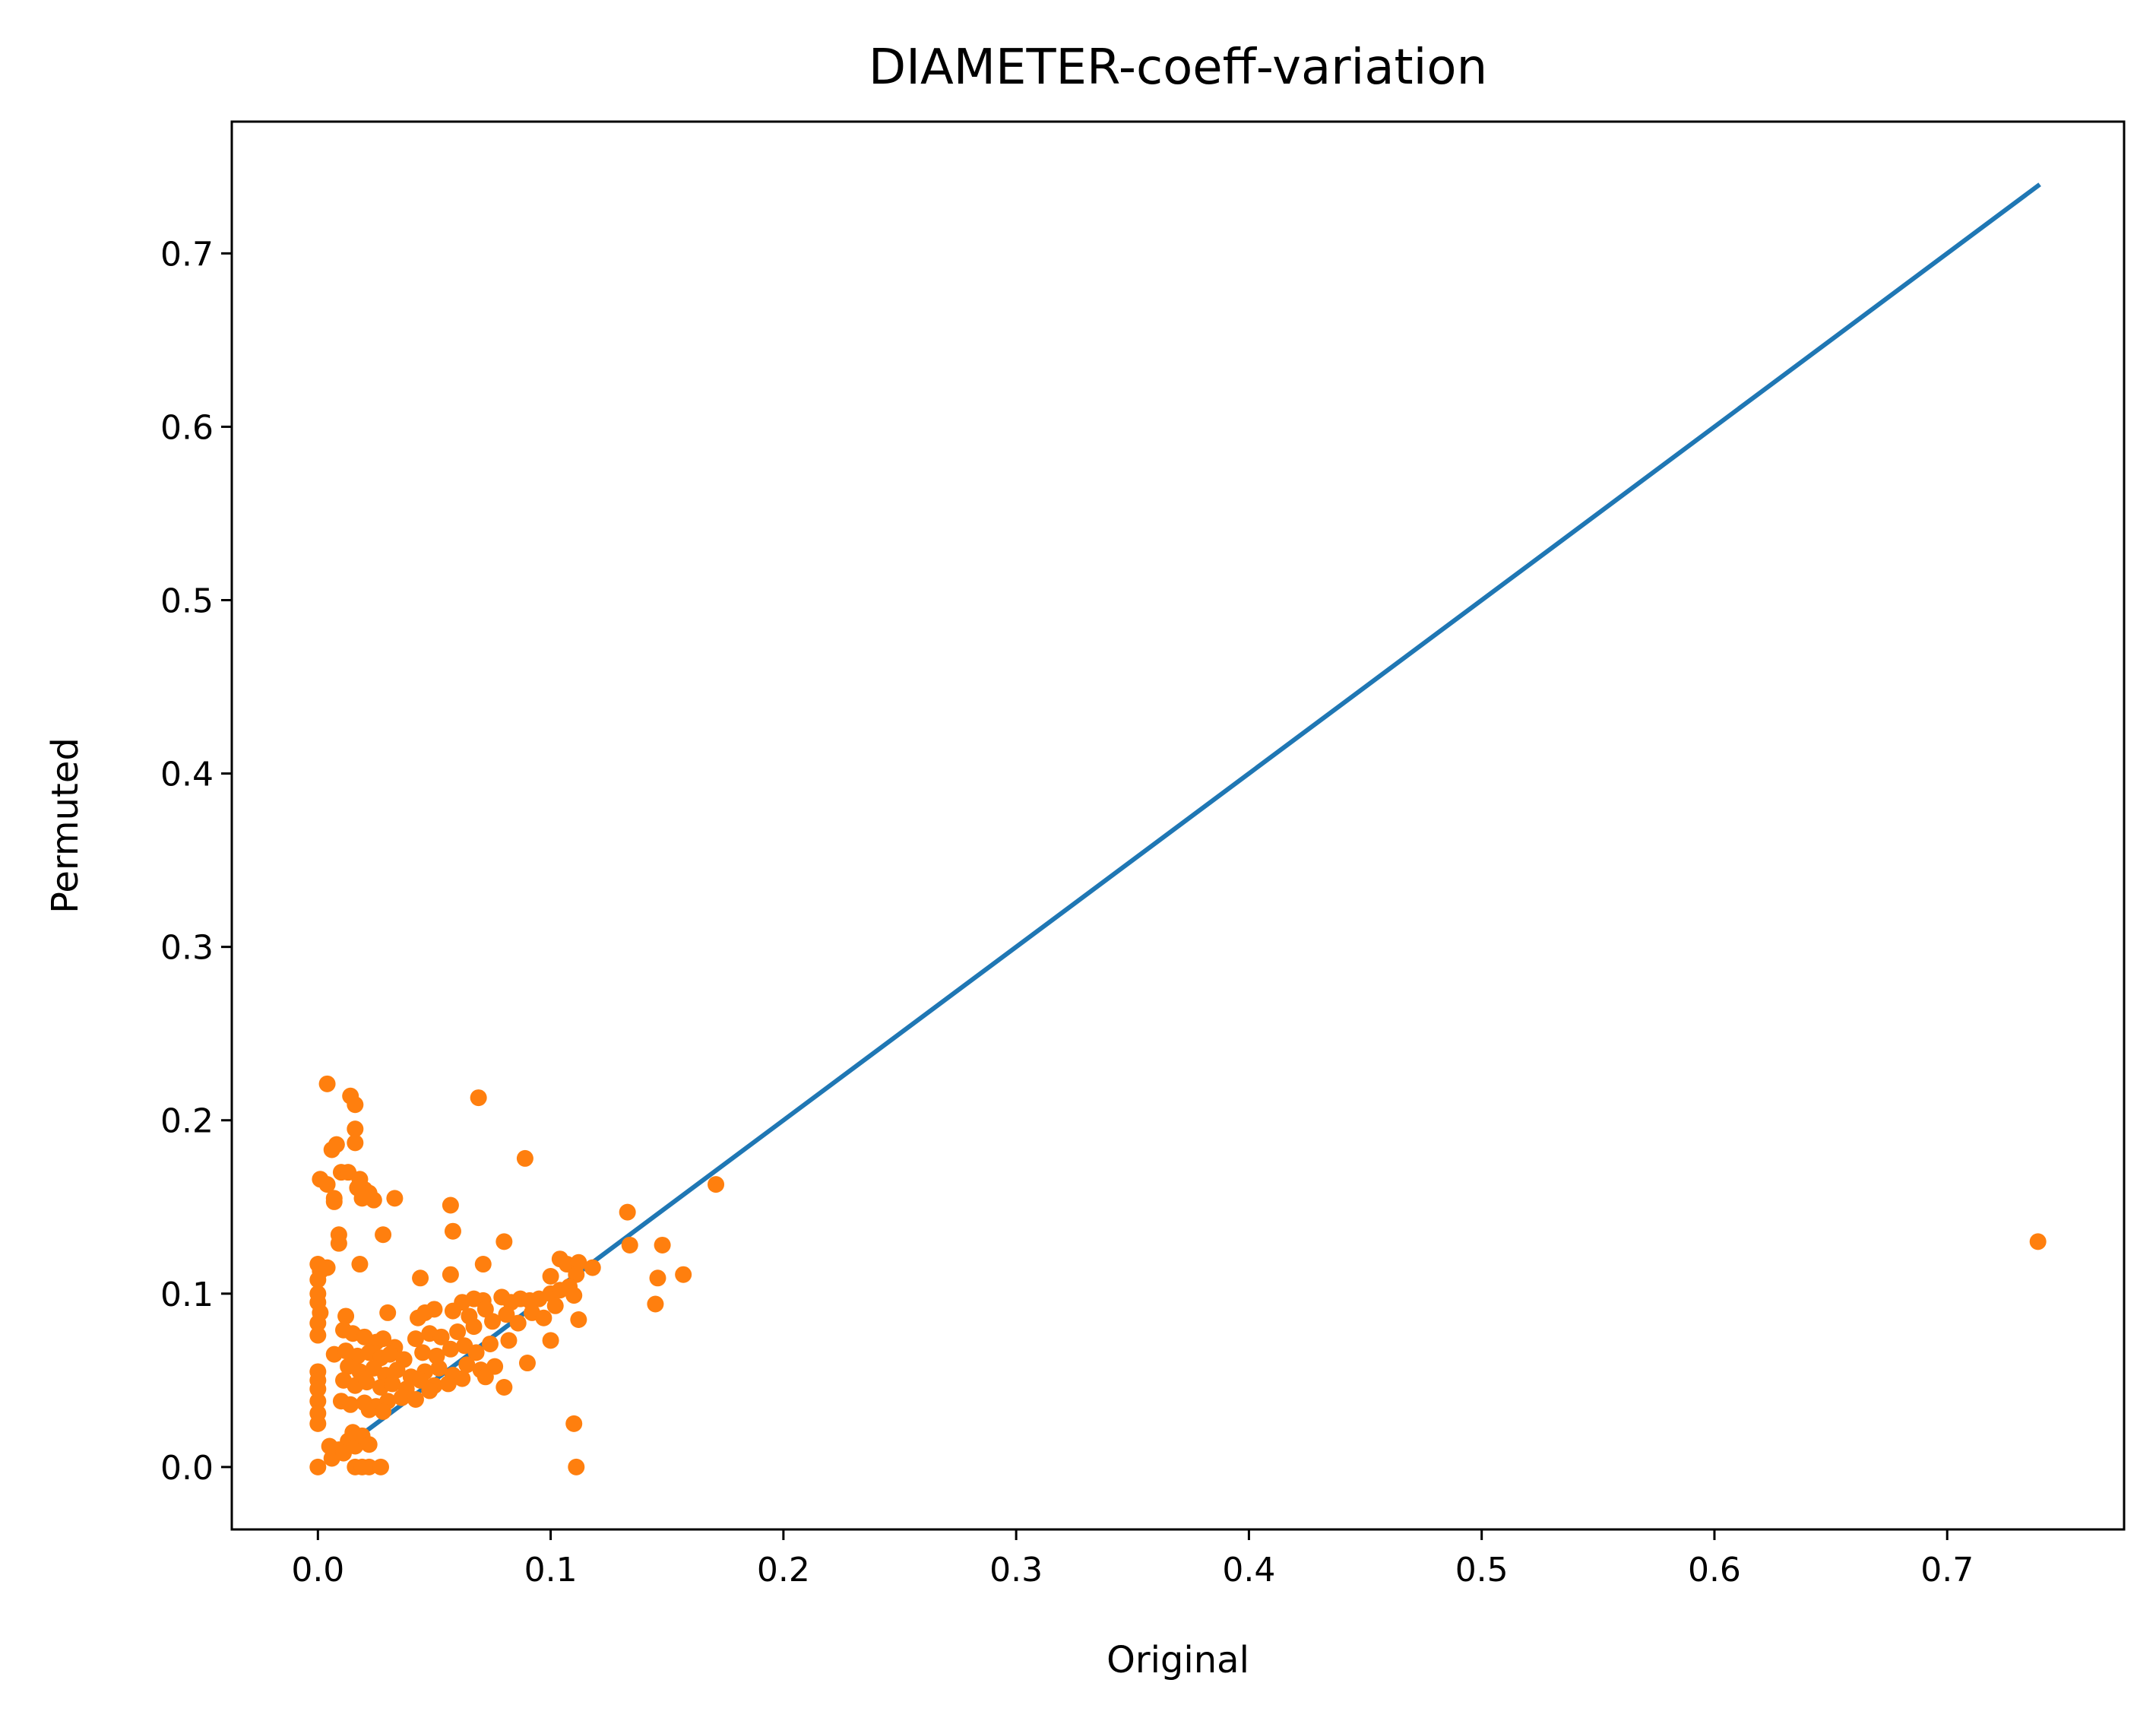  I want to click on y-tick-label: 0.7, so click(187, 254).